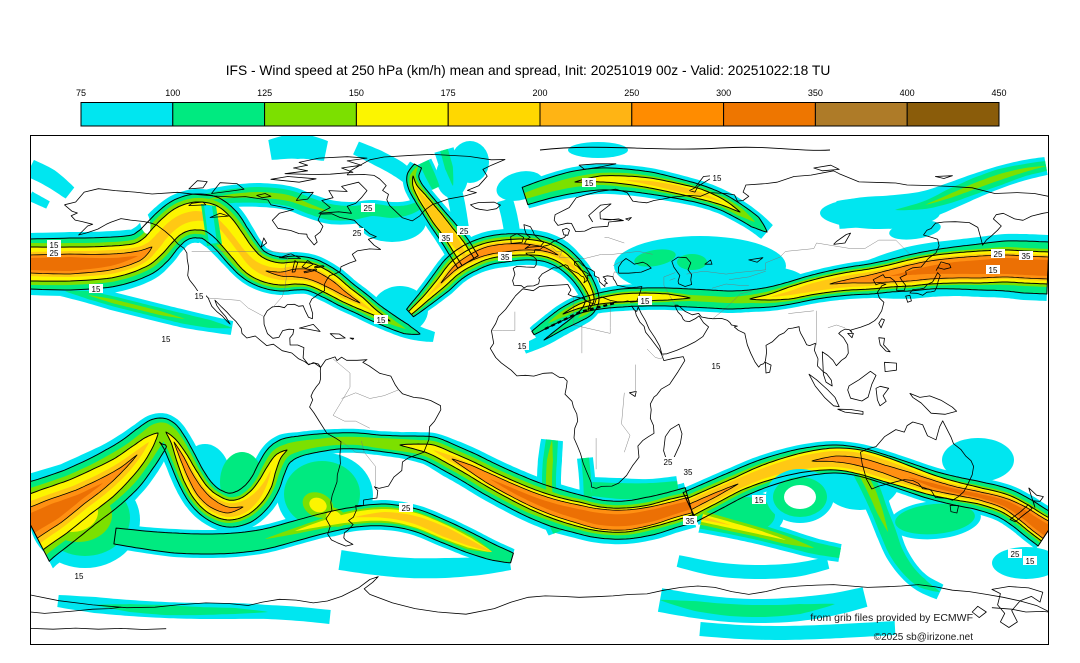 Image resolution: width=1080 pixels, height=663 pixels. I want to click on svg-text: 350, so click(815, 93).